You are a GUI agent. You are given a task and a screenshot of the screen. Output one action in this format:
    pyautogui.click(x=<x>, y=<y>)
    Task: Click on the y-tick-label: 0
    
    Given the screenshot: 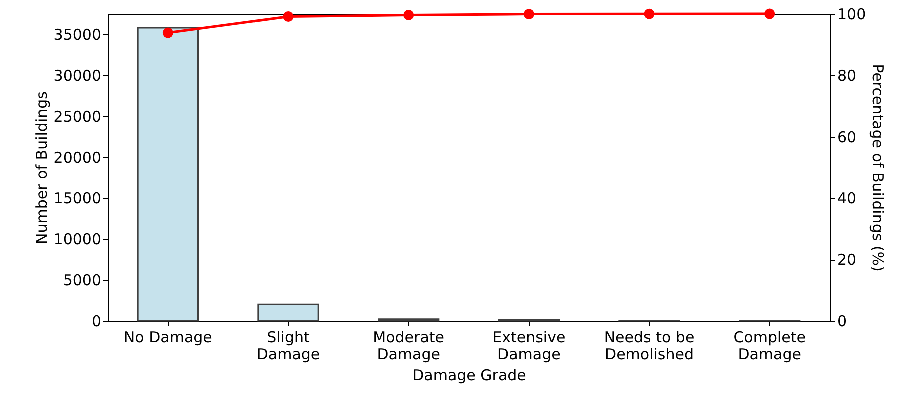 What is the action you would take?
    pyautogui.click(x=97, y=321)
    